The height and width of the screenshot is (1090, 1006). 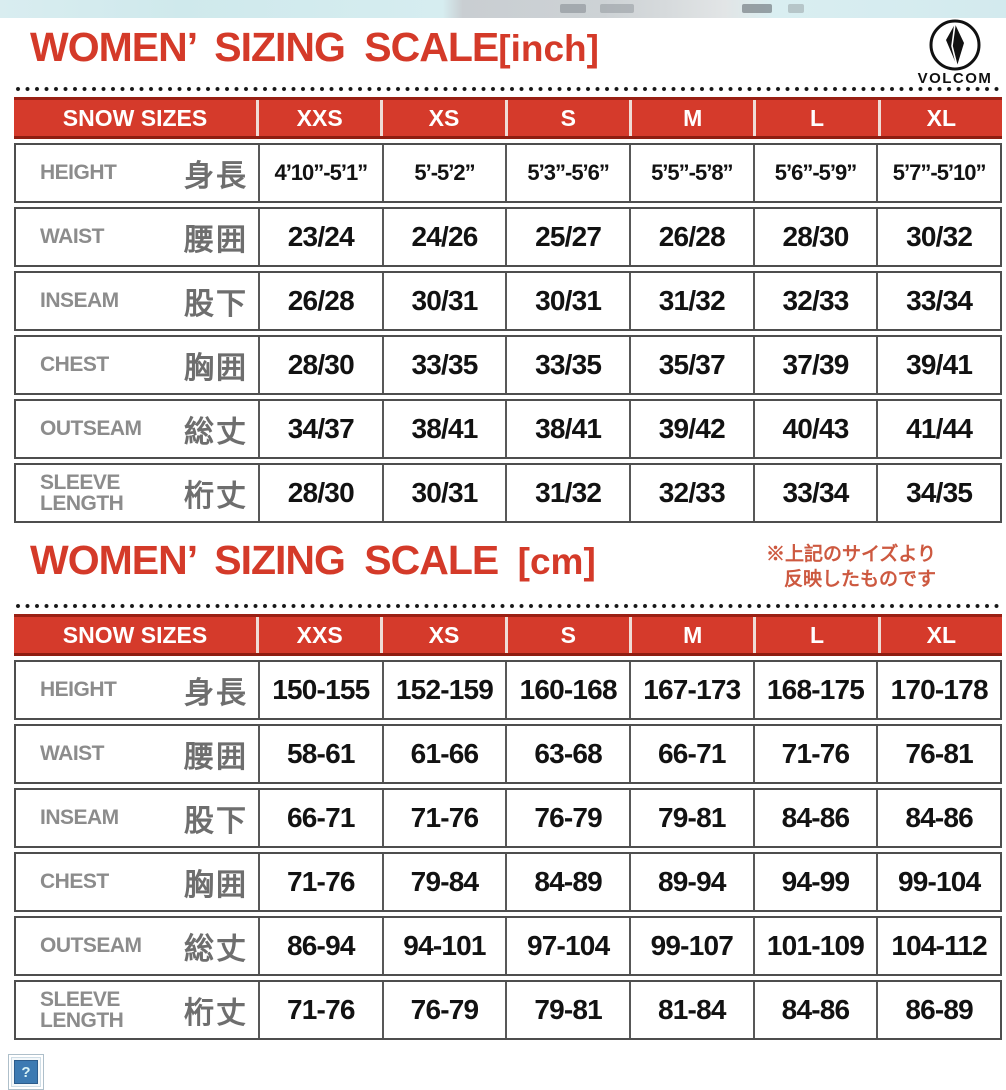 I want to click on table-row-chest: CHEST 胸囲 28/30 33/35 33/35 35/37 37/39 39/41, so click(x=508, y=365).